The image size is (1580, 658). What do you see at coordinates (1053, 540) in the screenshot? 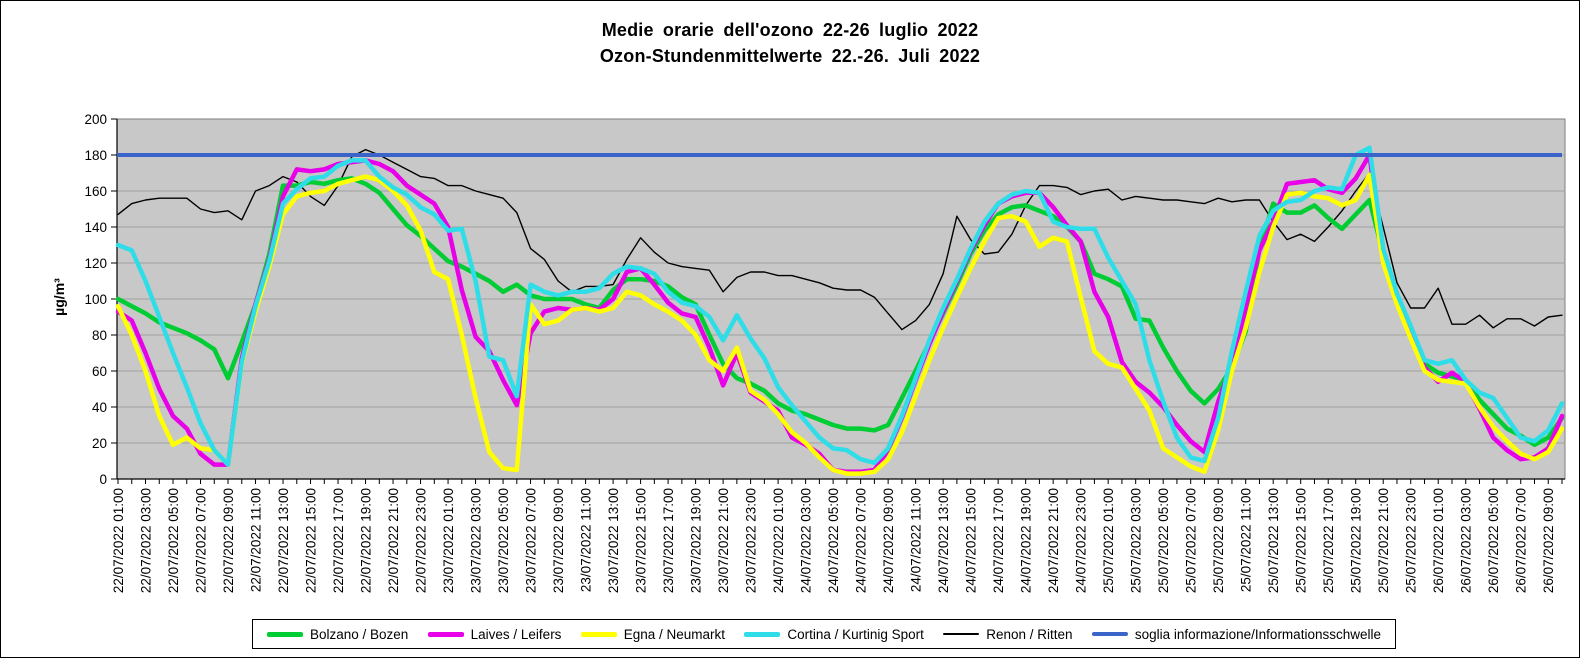
I see `x-tick-label: 24/07/2022 21:00` at bounding box center [1053, 540].